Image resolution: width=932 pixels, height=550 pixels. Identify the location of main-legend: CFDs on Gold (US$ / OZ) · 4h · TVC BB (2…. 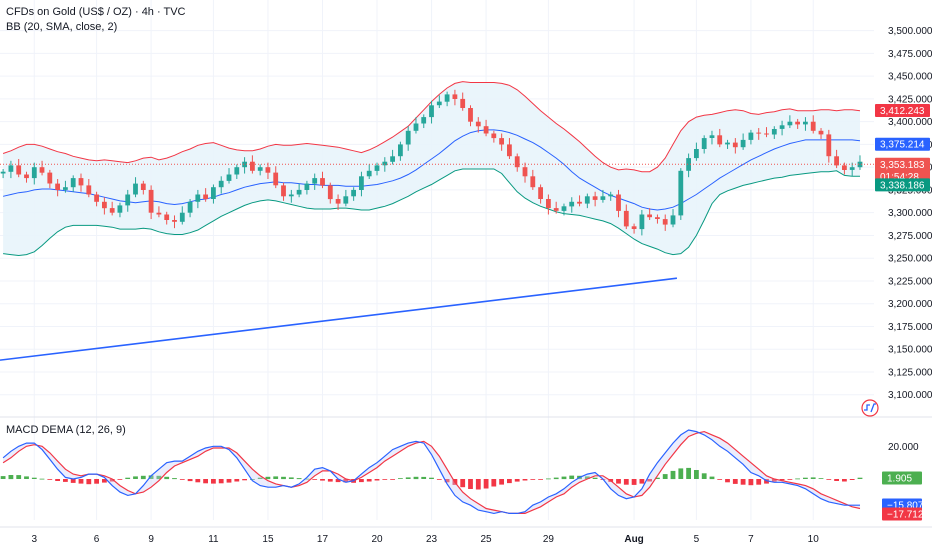
(96, 20).